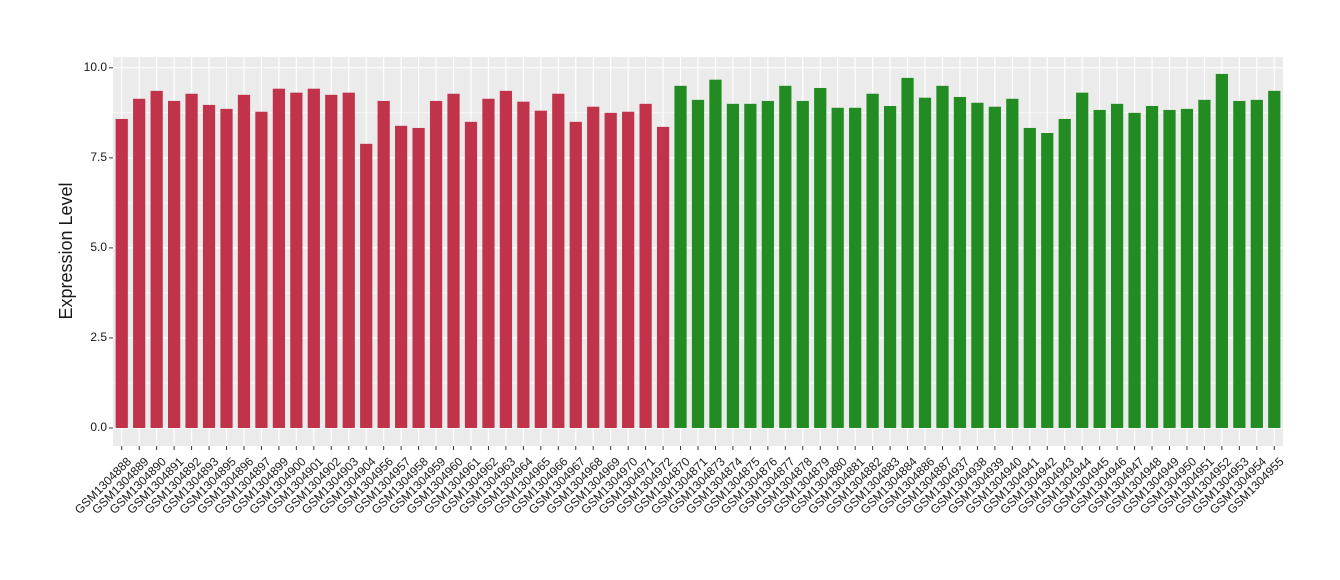 The image size is (1340, 580). What do you see at coordinates (98, 157) in the screenshot?
I see `y-tick-label: 7.5` at bounding box center [98, 157].